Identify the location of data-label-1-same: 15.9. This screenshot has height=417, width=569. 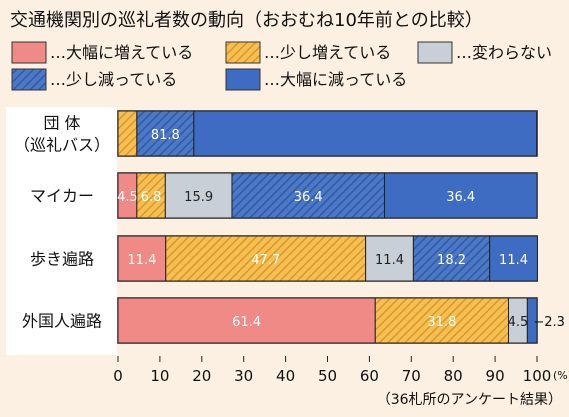
(198, 197).